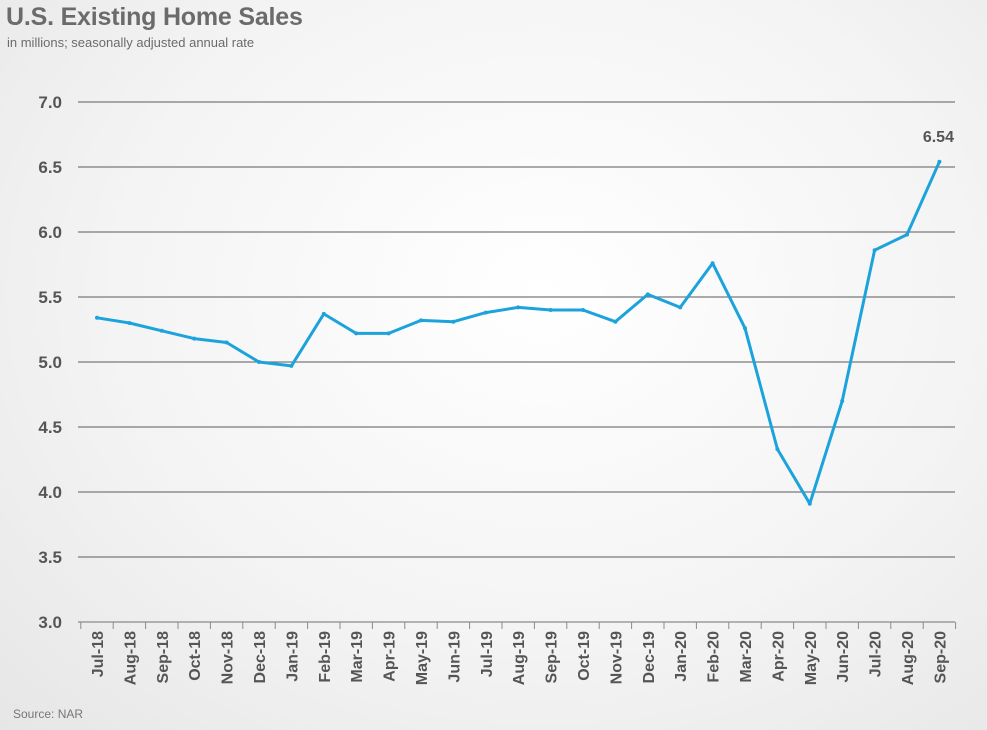  Describe the element at coordinates (260, 657) in the screenshot. I see `x-tick-label: Dec-18` at that location.